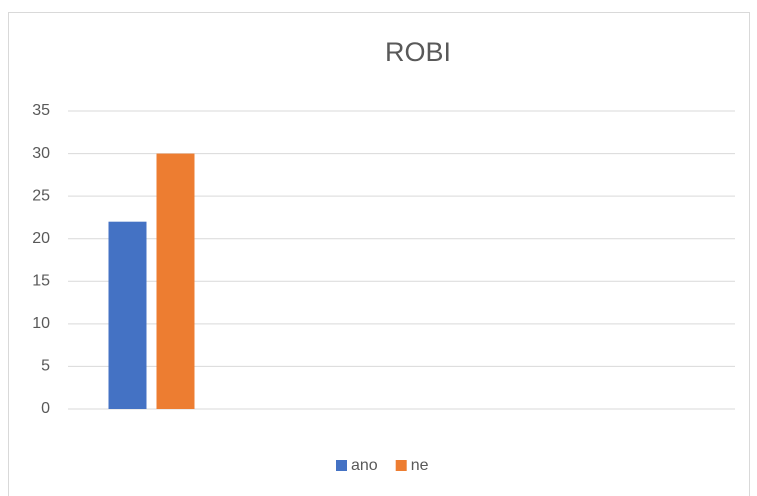  I want to click on y-tick-label: 35, so click(41, 110).